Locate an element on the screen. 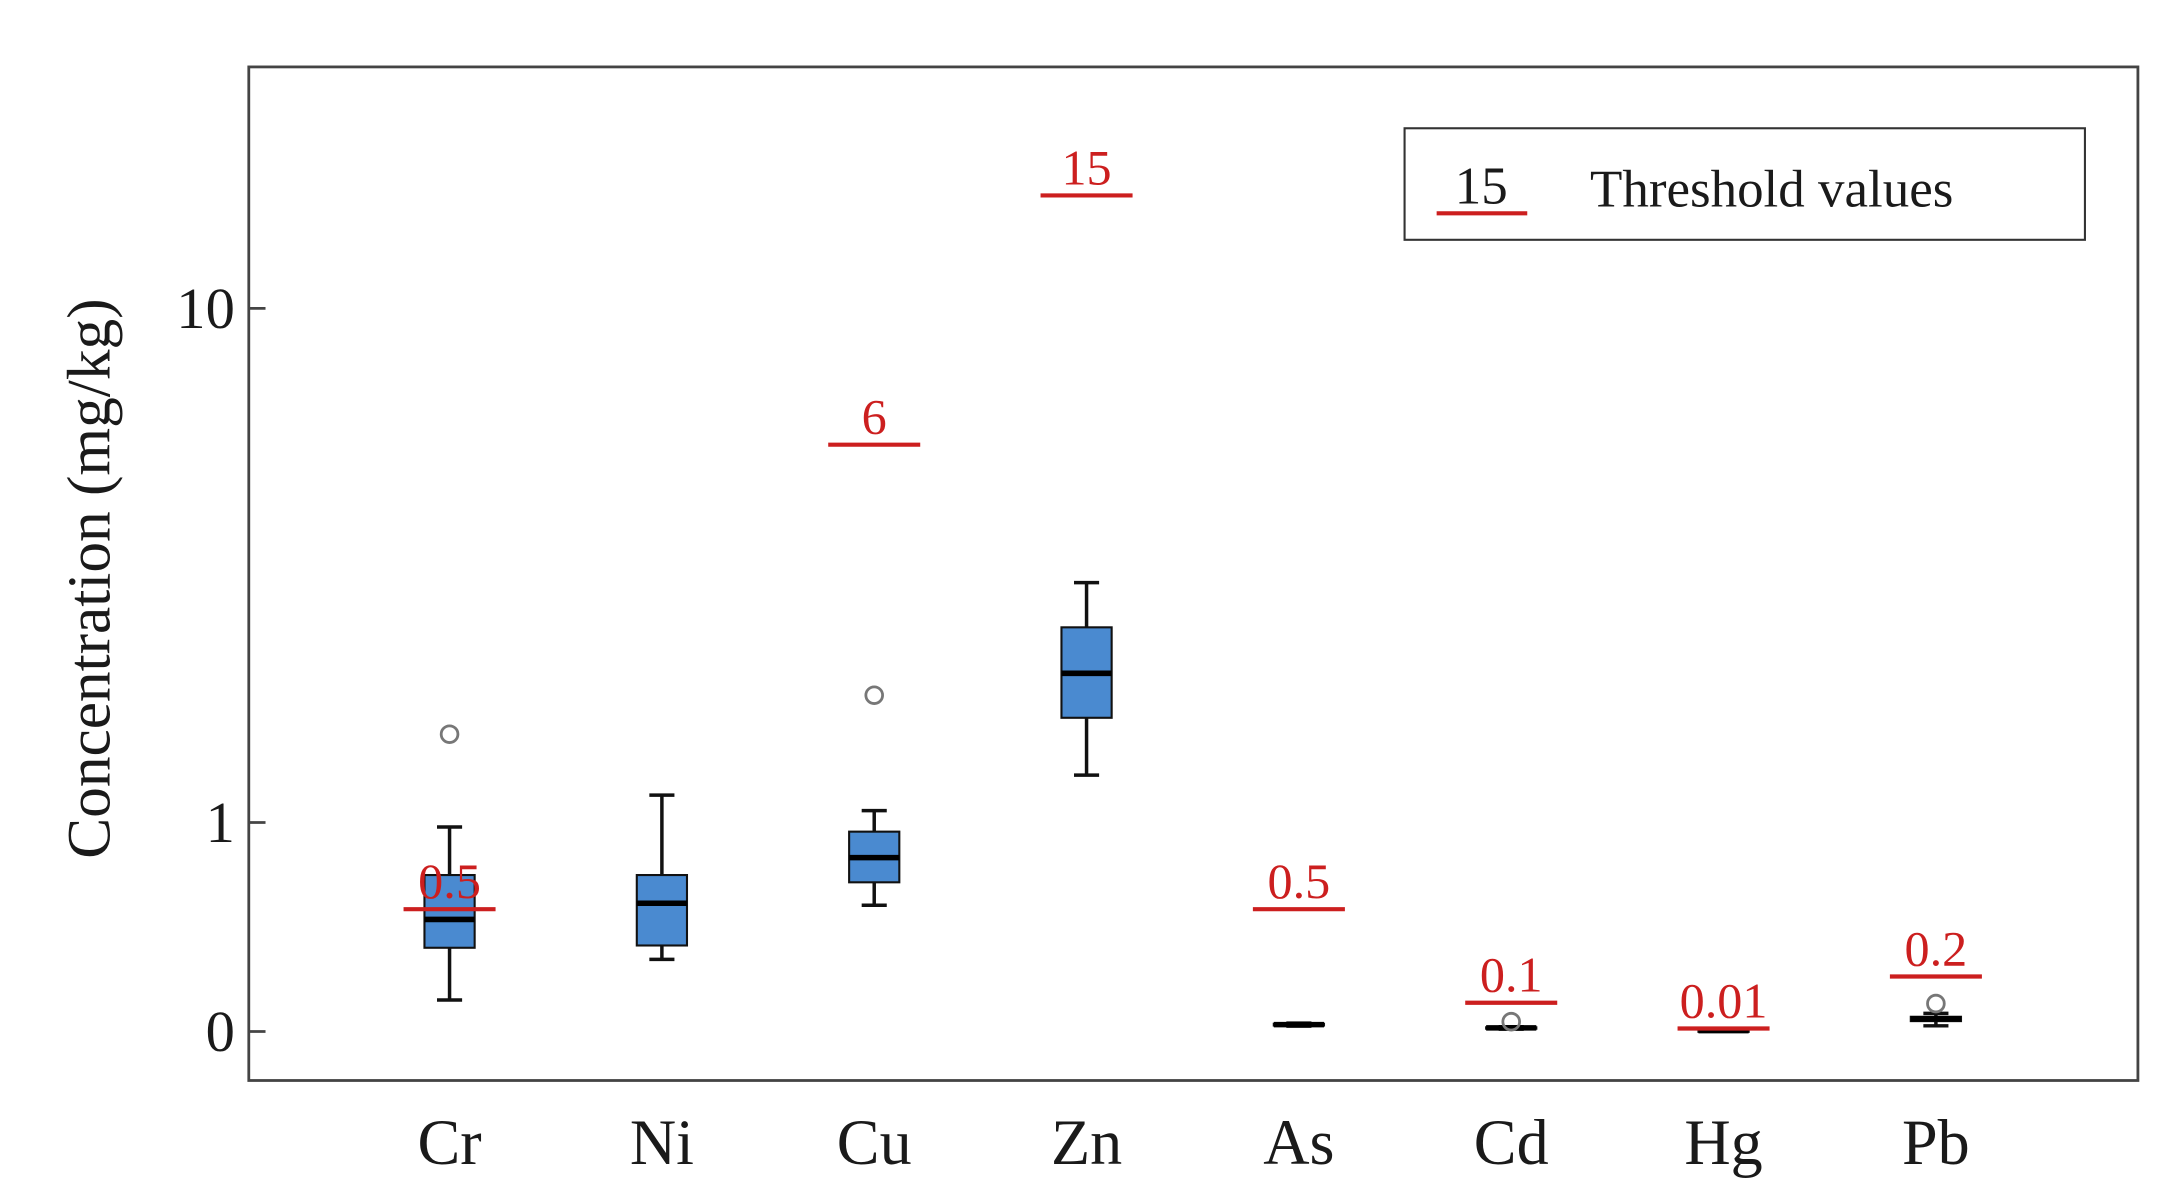  legend-box is located at coordinates (1744, 184).